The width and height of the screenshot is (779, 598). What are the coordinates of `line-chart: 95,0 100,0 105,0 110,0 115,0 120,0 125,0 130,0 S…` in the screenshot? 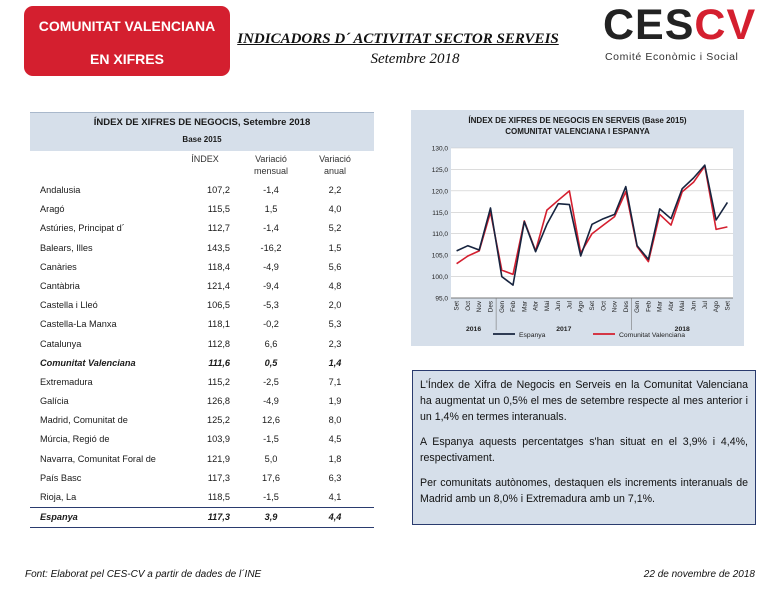 It's located at (582, 242).